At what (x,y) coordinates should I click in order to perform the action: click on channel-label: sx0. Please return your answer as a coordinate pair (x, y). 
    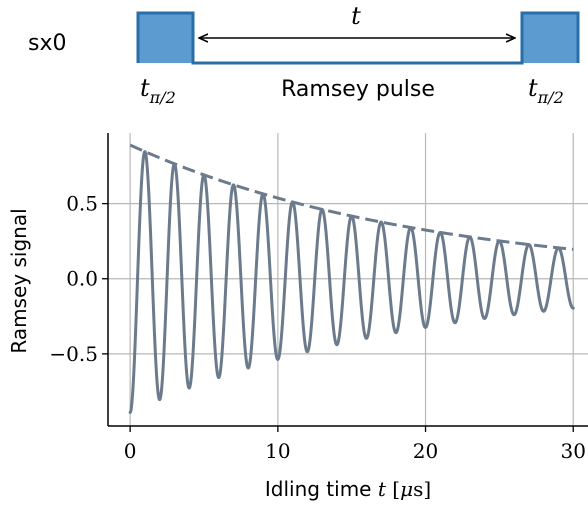
    Looking at the image, I should click on (47, 43).